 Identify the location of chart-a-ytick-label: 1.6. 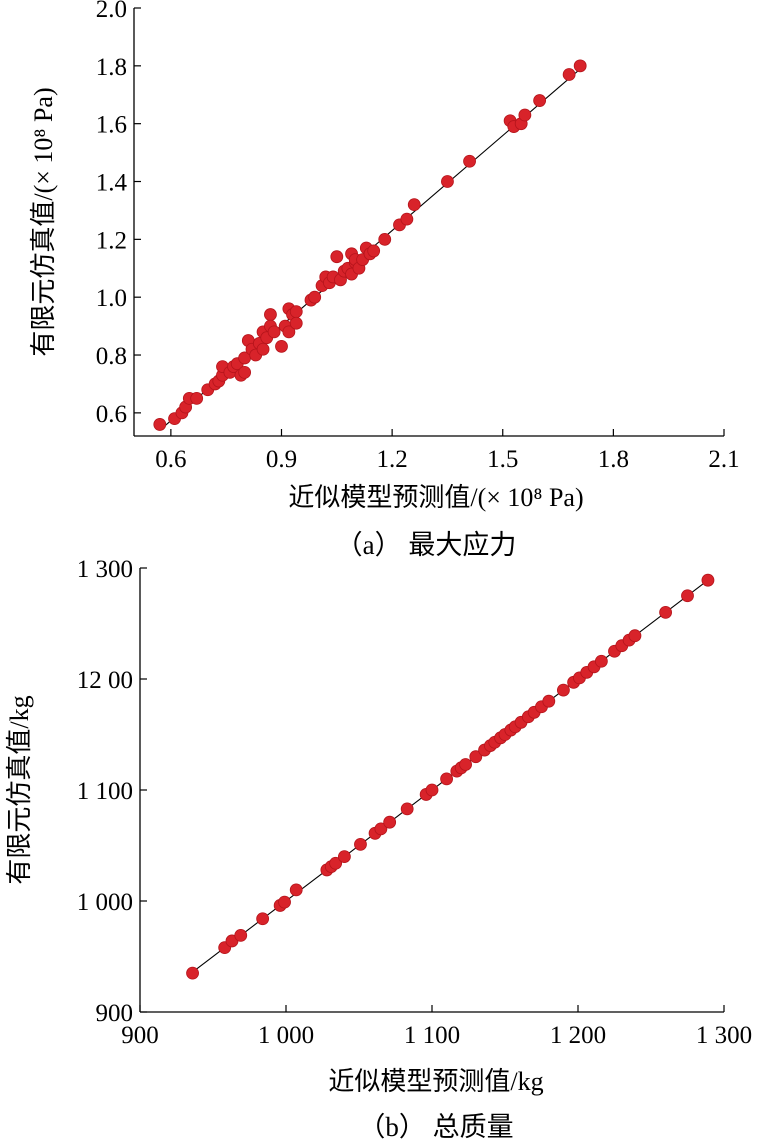
(111, 125).